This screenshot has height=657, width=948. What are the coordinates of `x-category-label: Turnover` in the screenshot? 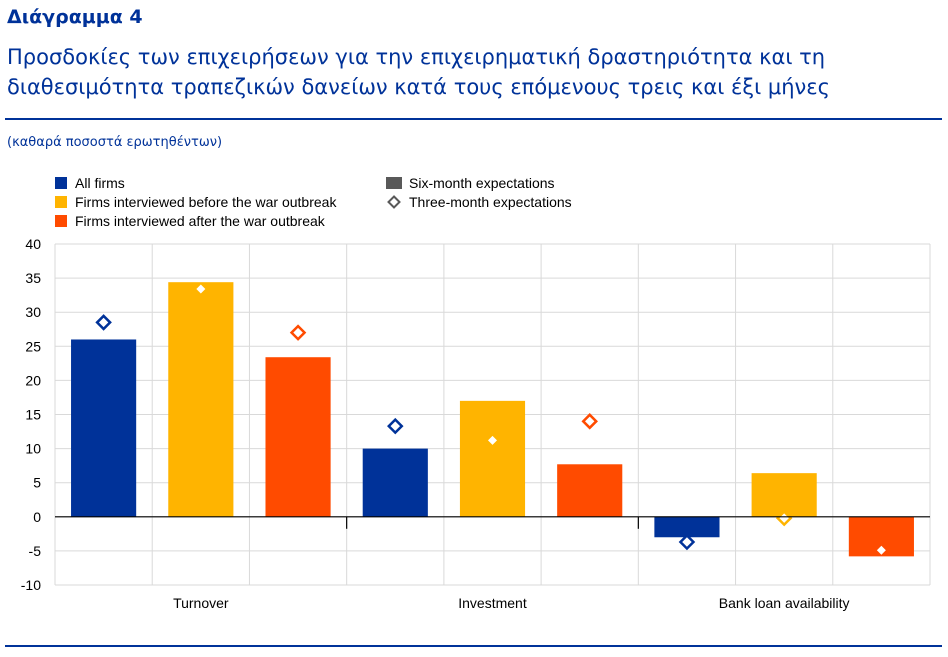 It's located at (201, 603).